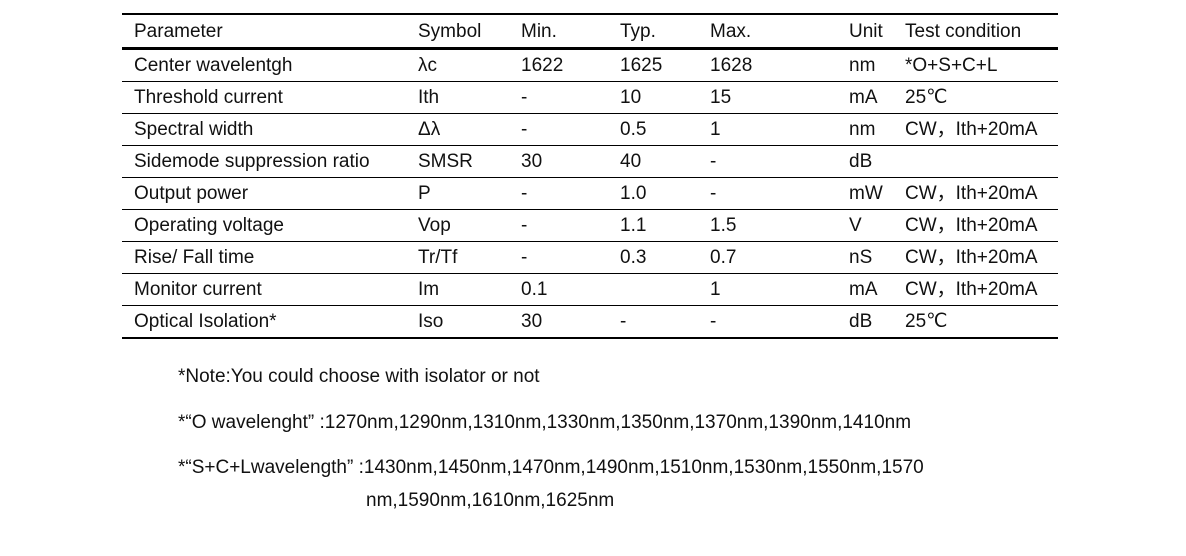 The height and width of the screenshot is (556, 1186). Describe the element at coordinates (457, 32) in the screenshot. I see `header-symbol: Symbol` at that location.